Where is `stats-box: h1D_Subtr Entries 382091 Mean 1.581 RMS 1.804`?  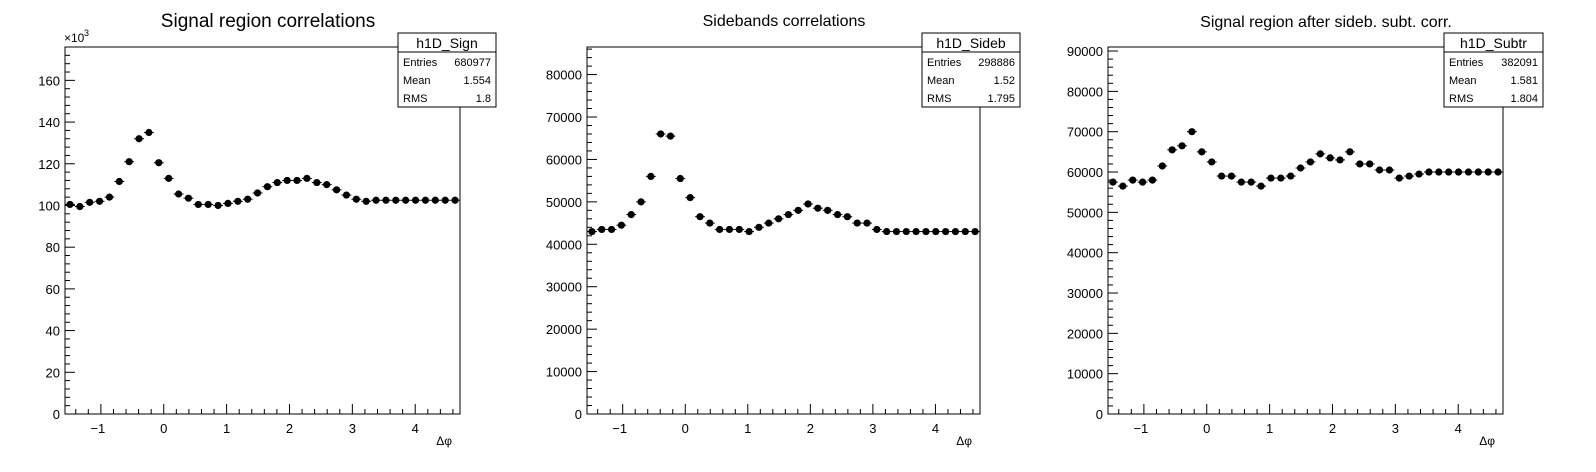
stats-box: h1D_Subtr Entries 382091 Mean 1.581 RMS 1.804 is located at coordinates (1493, 70).